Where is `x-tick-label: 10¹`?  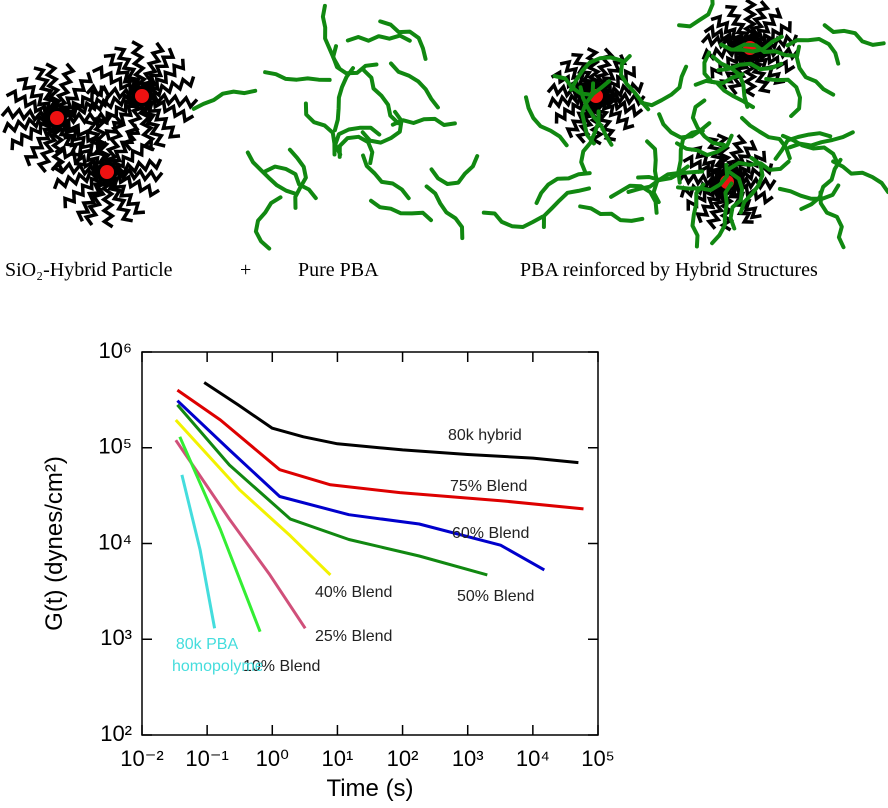 x-tick-label: 10¹ is located at coordinates (338, 758).